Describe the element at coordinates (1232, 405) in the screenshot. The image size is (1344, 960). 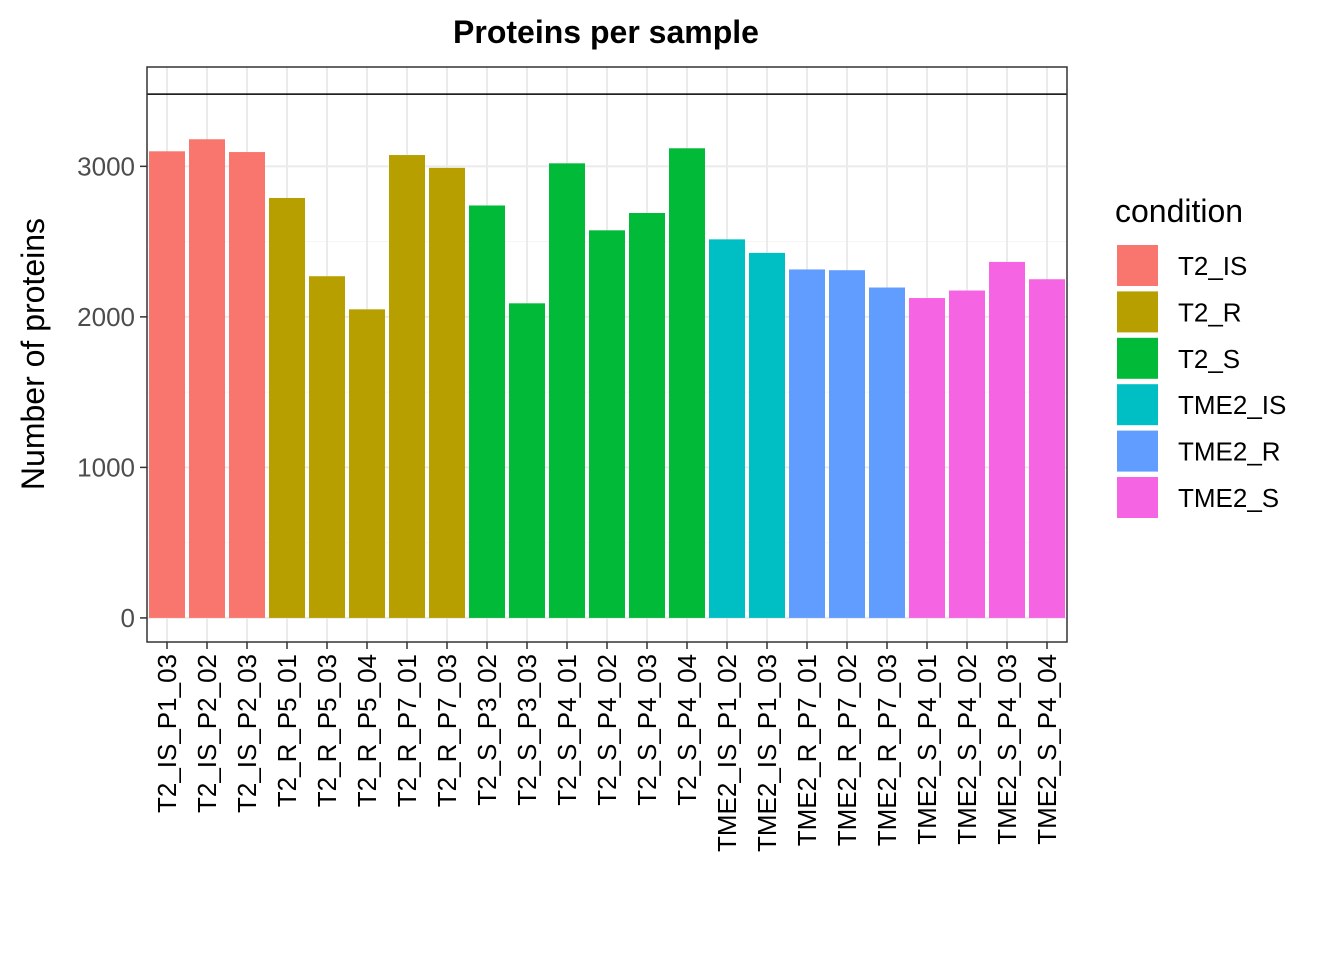
I see `legend-label: TME2_IS` at that location.